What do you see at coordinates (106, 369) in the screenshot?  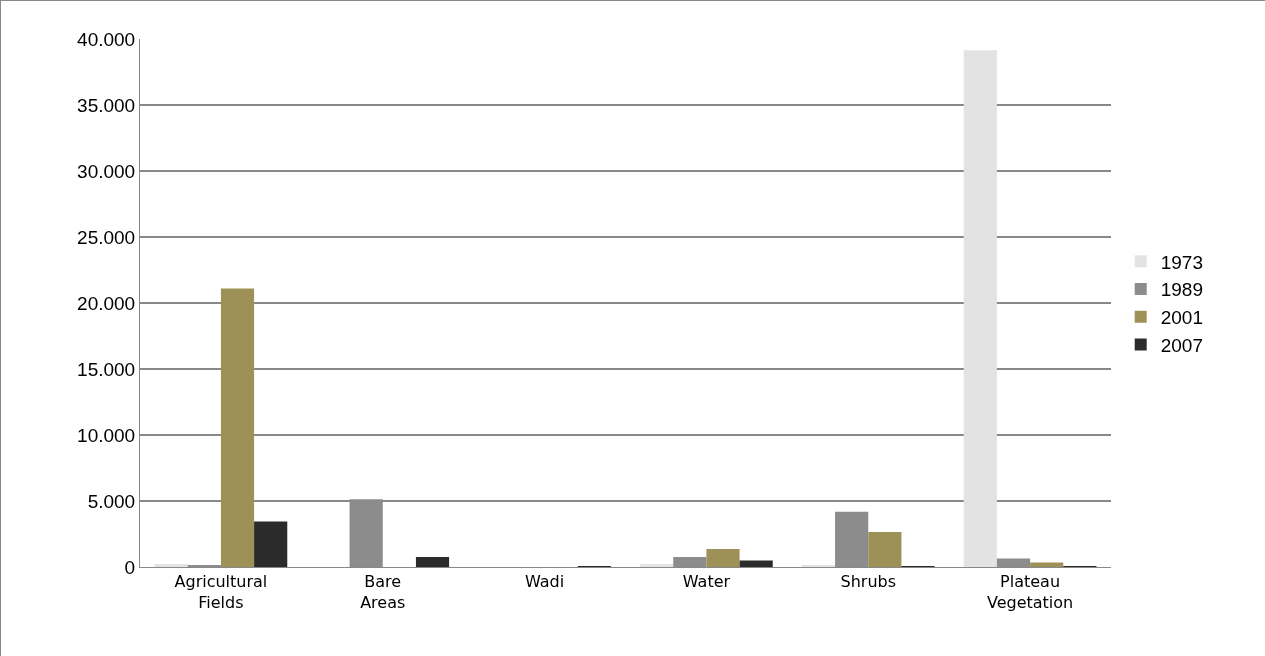 I see `y-tick-label: 15.000` at bounding box center [106, 369].